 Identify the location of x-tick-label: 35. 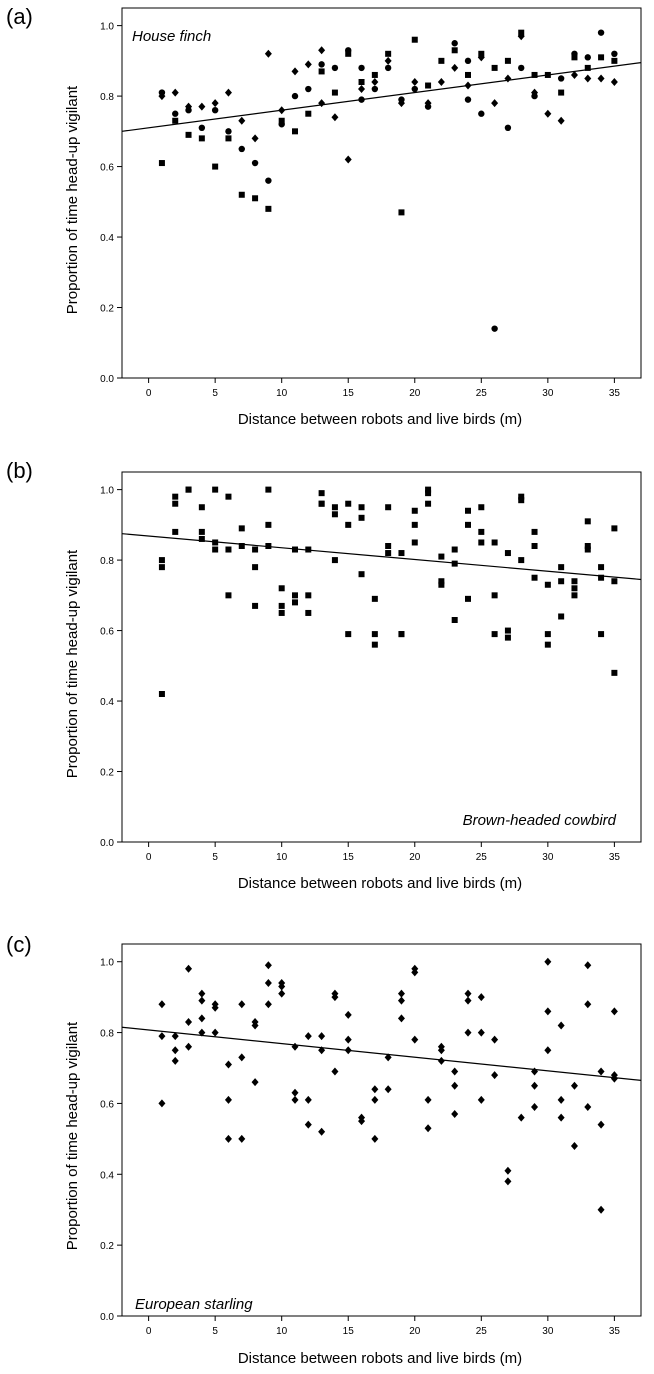
(615, 393).